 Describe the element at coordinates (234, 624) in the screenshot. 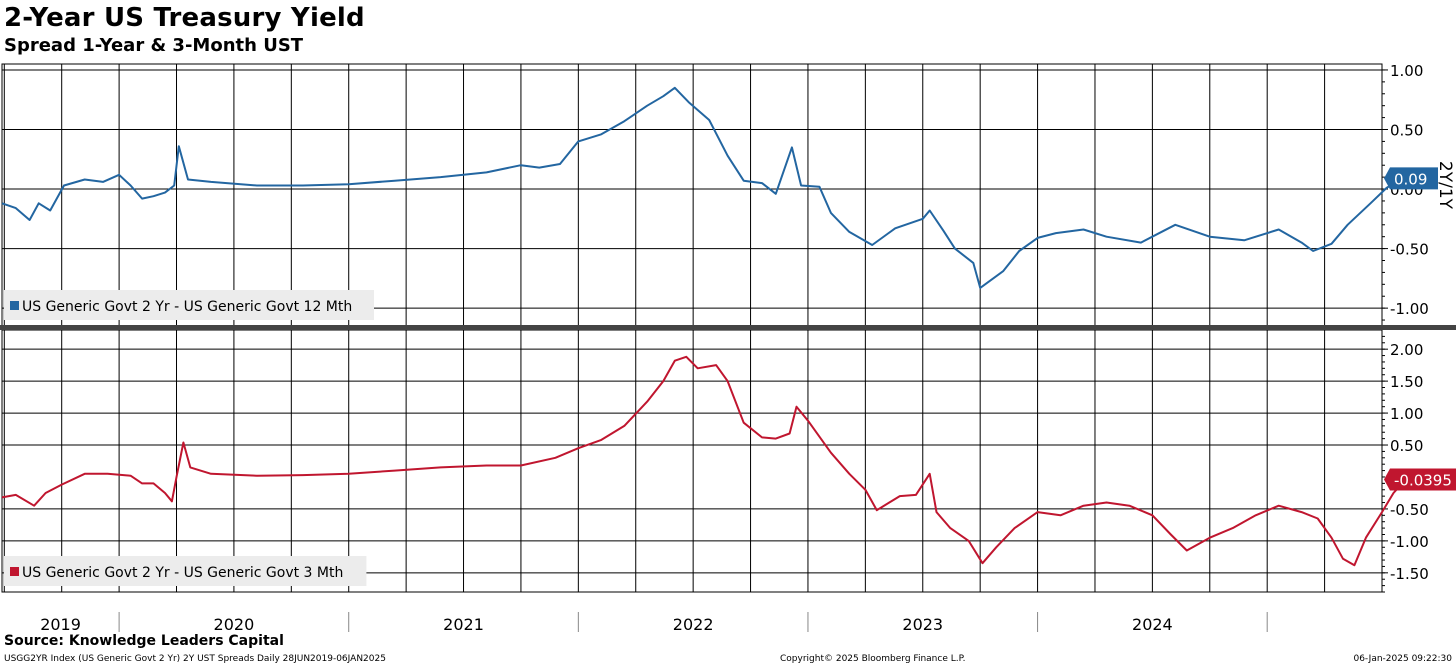

I see `x-year-label: 2020` at that location.